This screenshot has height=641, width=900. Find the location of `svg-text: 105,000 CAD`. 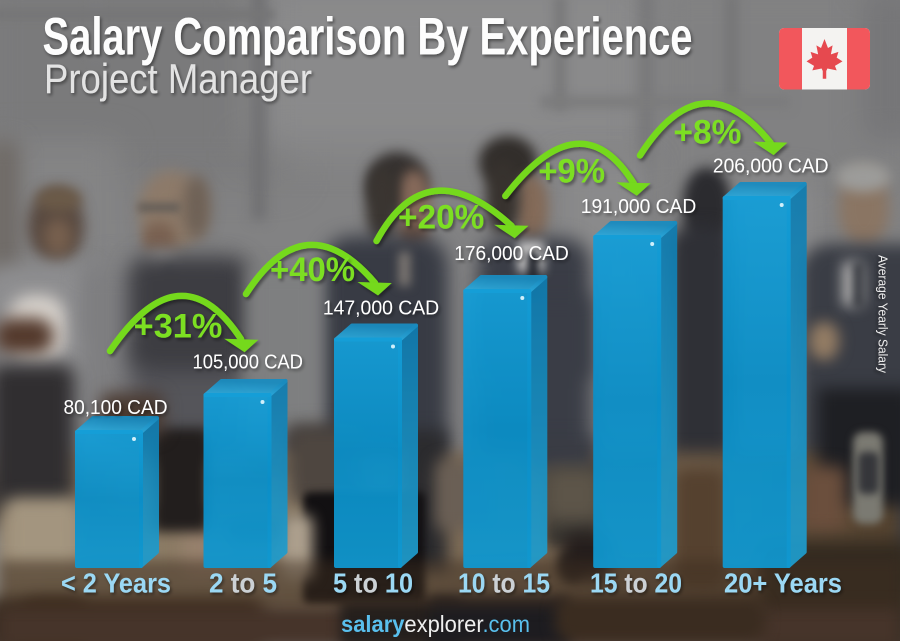

svg-text: 105,000 CAD is located at coordinates (248, 363).